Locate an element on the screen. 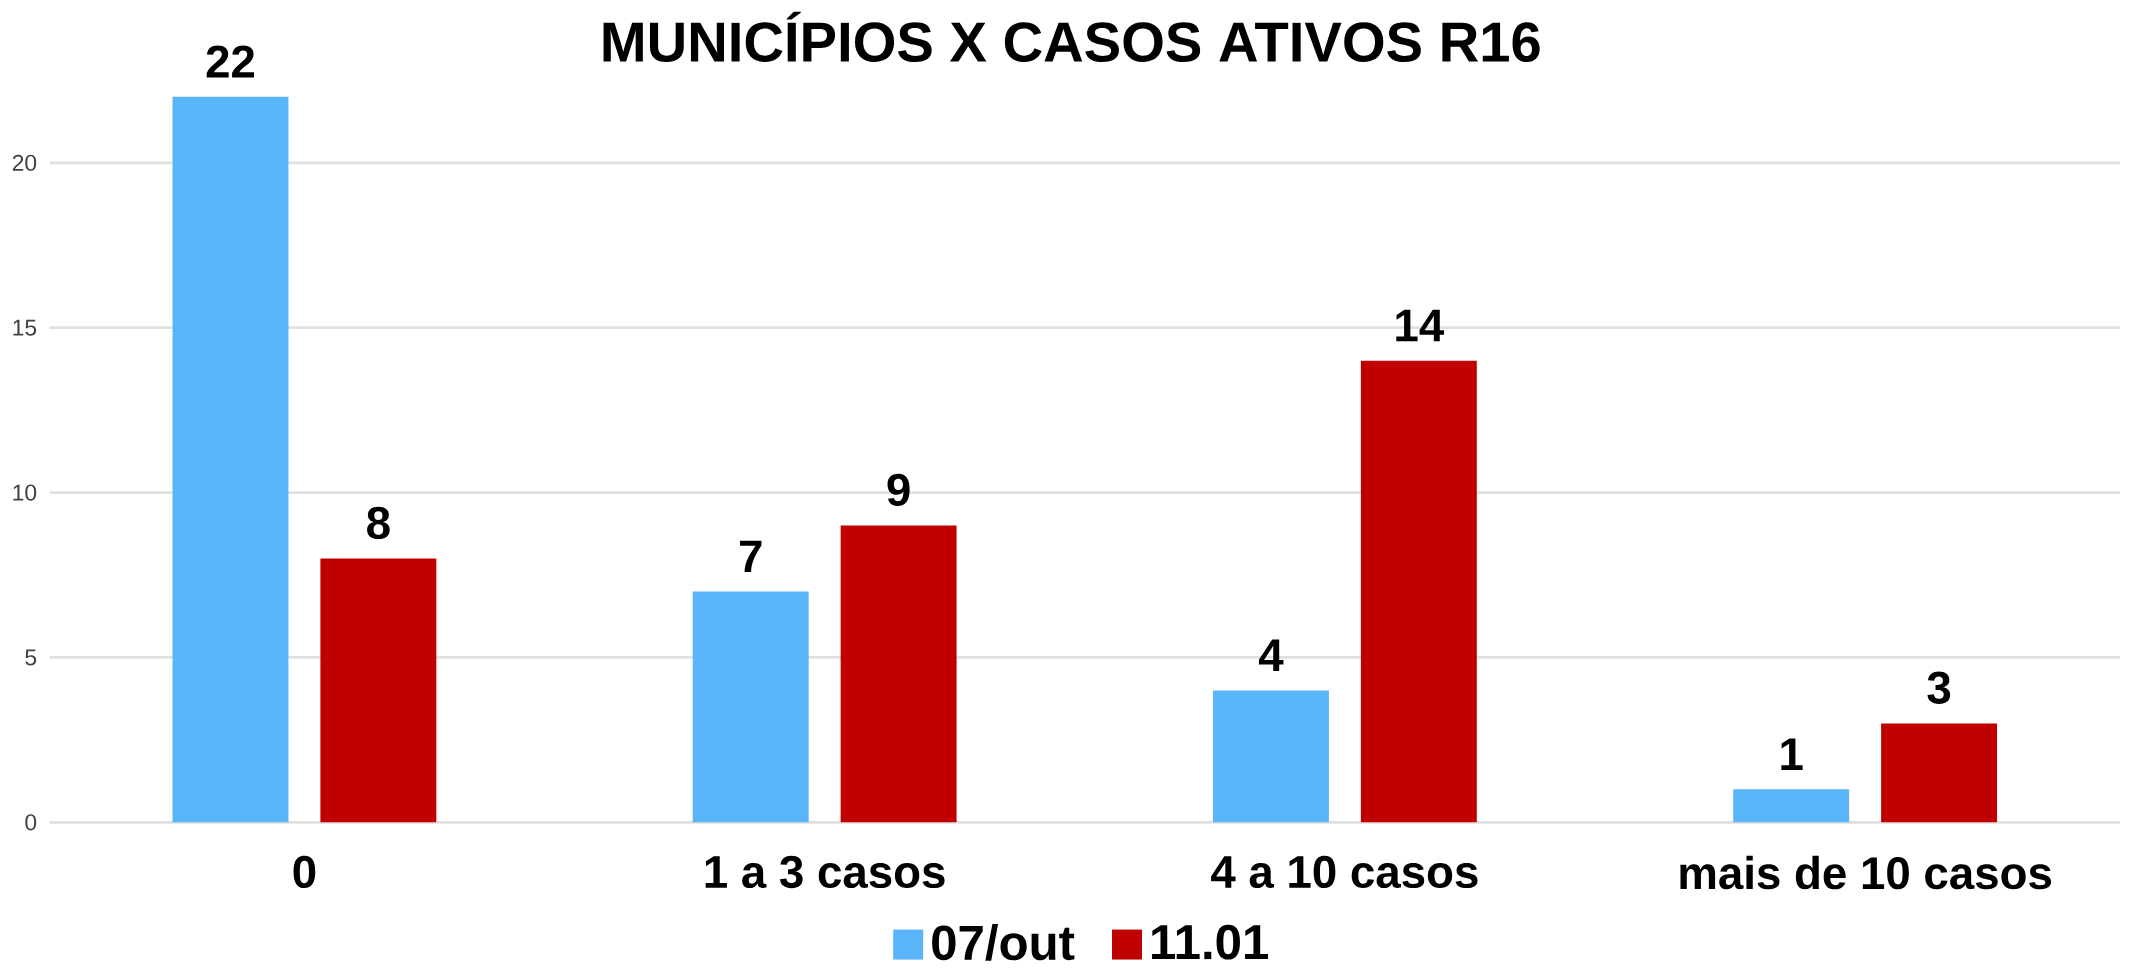  y-tick-label: 5 is located at coordinates (31, 657).